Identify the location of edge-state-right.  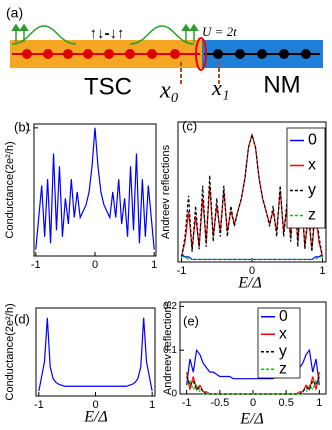
(162, 35).